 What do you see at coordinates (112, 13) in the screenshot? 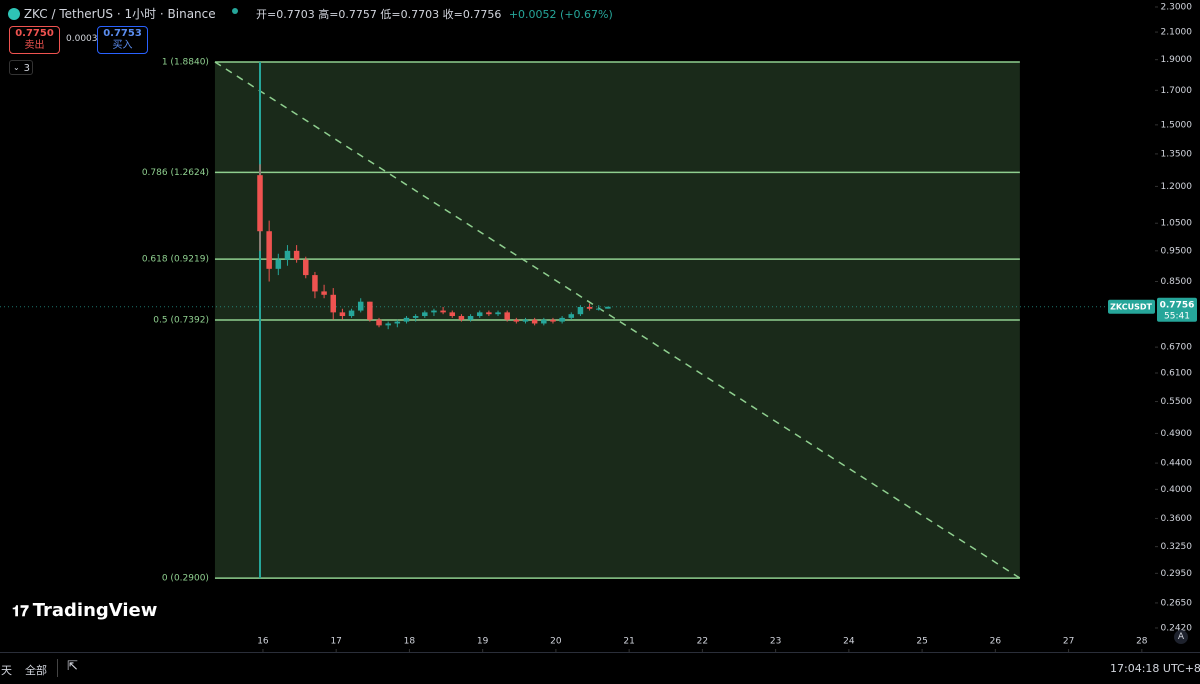
I see `symbol-header: ZKC / TetherUS · 1小时 · Binance` at bounding box center [112, 13].